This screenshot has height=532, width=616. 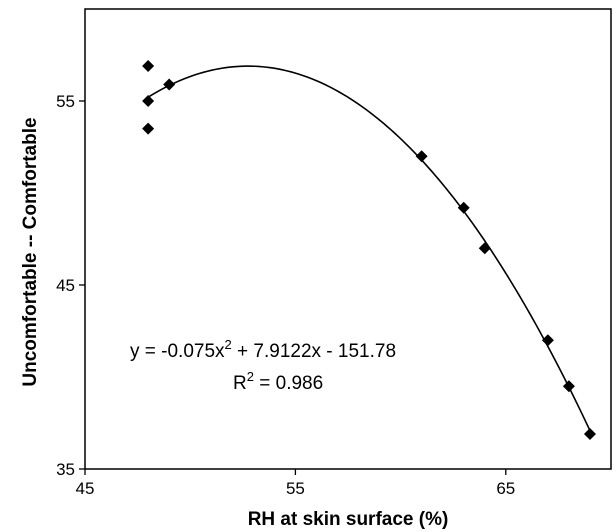 I want to click on y-axis-title: Uncomfortable -- Comfortable, so click(x=30, y=251).